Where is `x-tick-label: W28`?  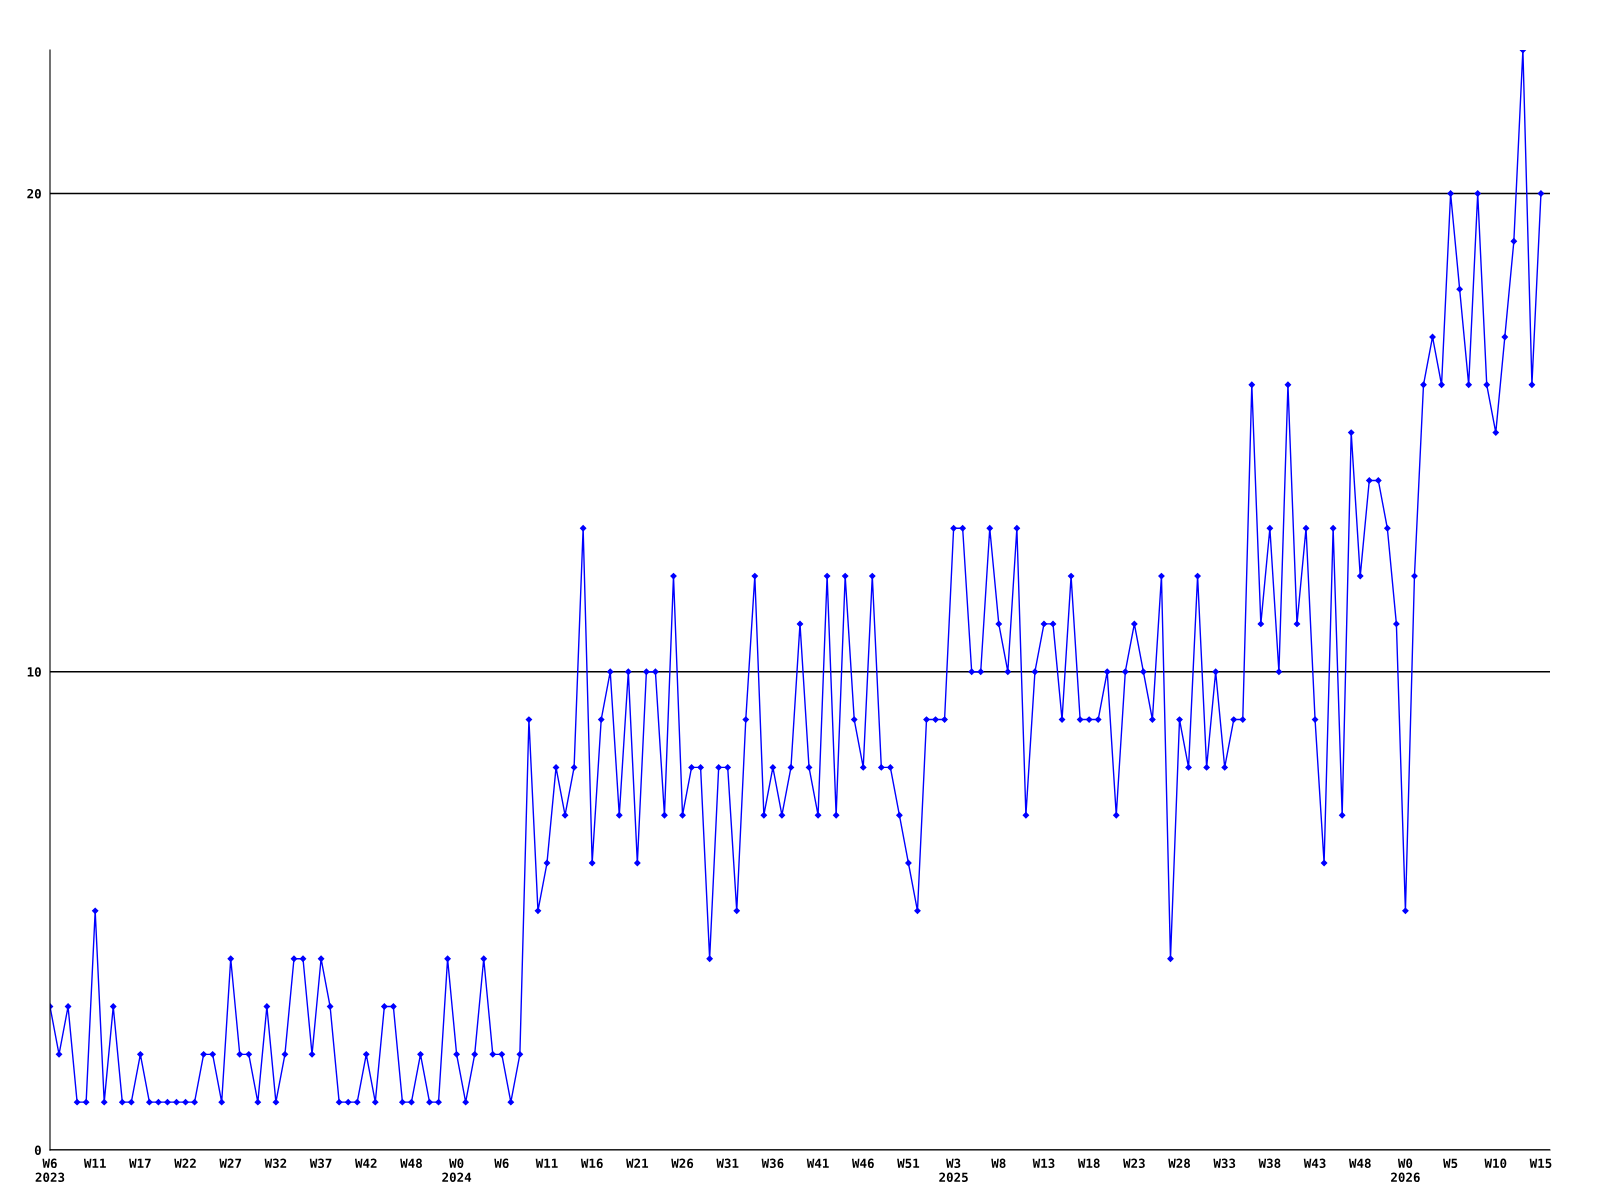
x-tick-label: W28 is located at coordinates (1179, 1163).